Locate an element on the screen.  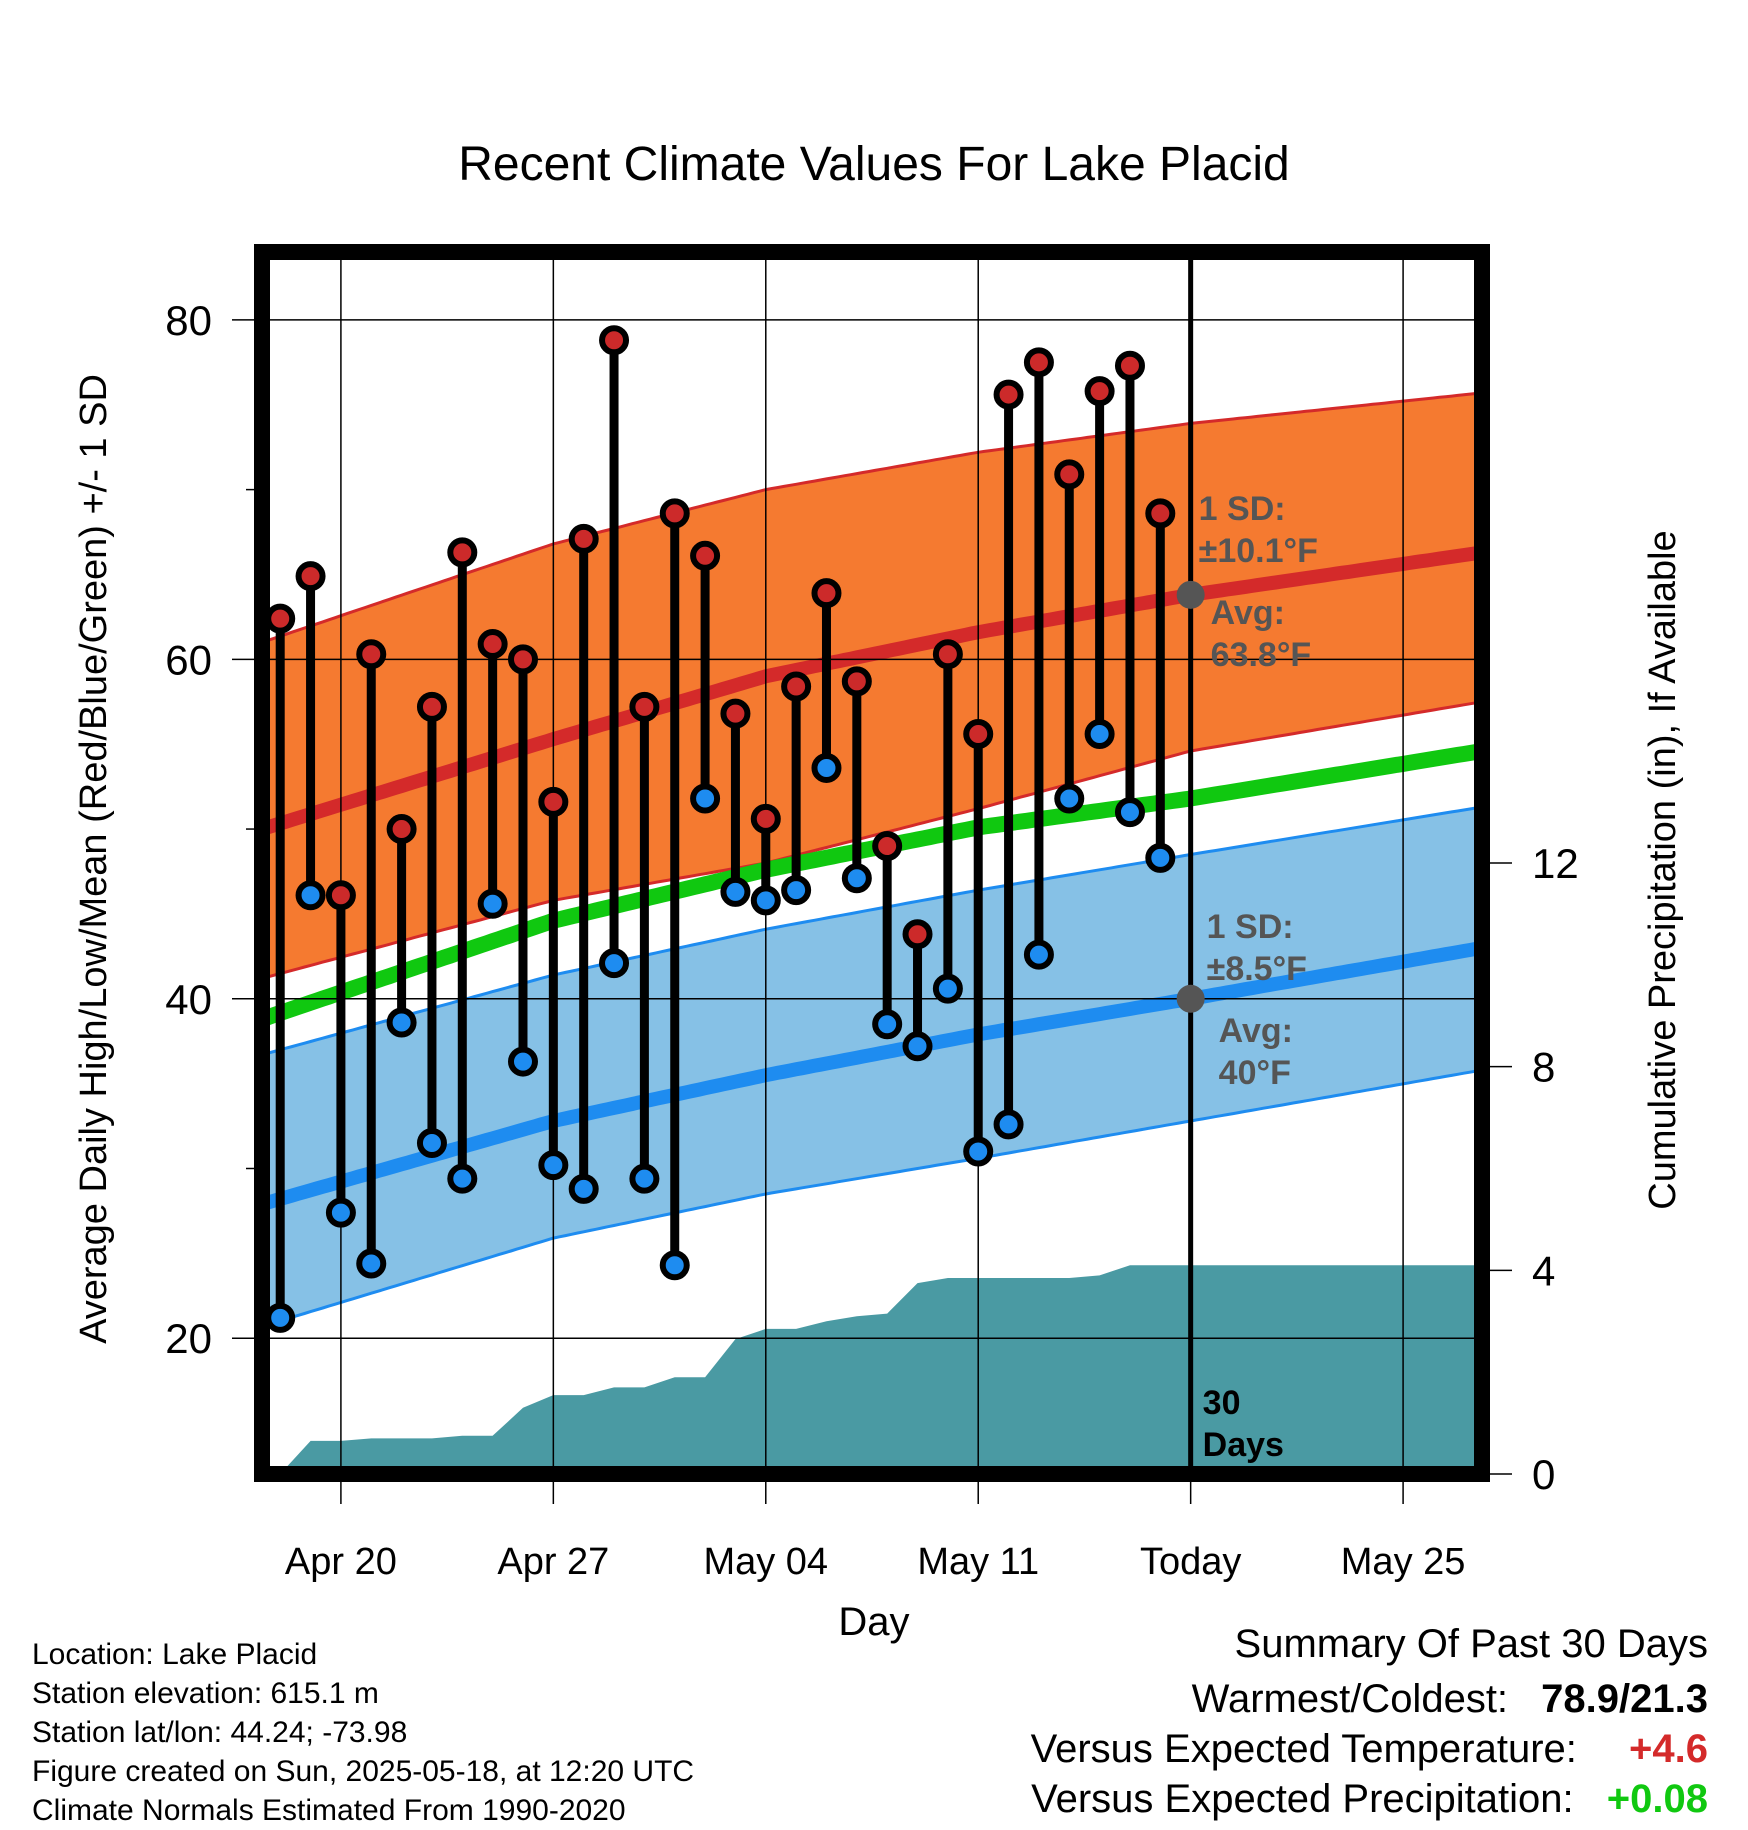
precip-area is located at coordinates (872, 1369).